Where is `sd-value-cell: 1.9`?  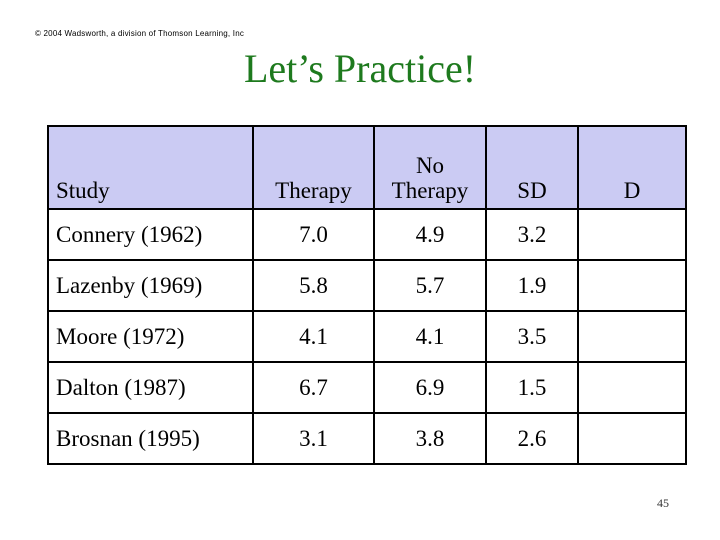
sd-value-cell: 1.9 is located at coordinates (532, 285).